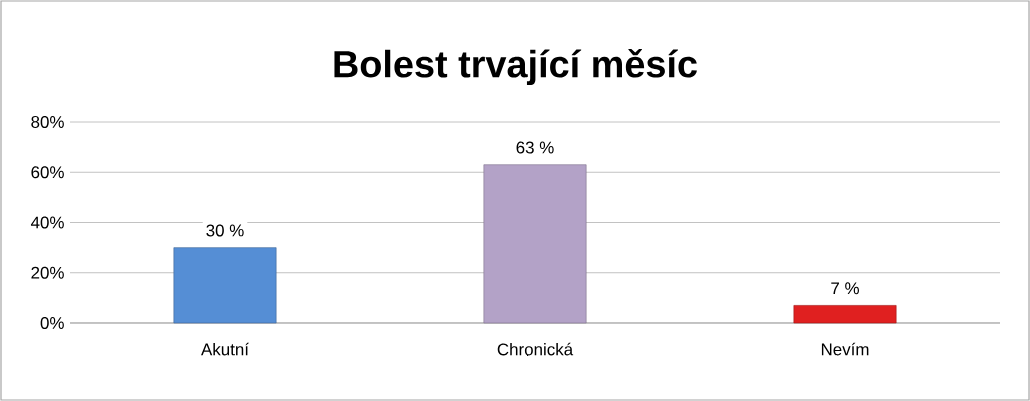  I want to click on data-label: 30 %, so click(225, 230).